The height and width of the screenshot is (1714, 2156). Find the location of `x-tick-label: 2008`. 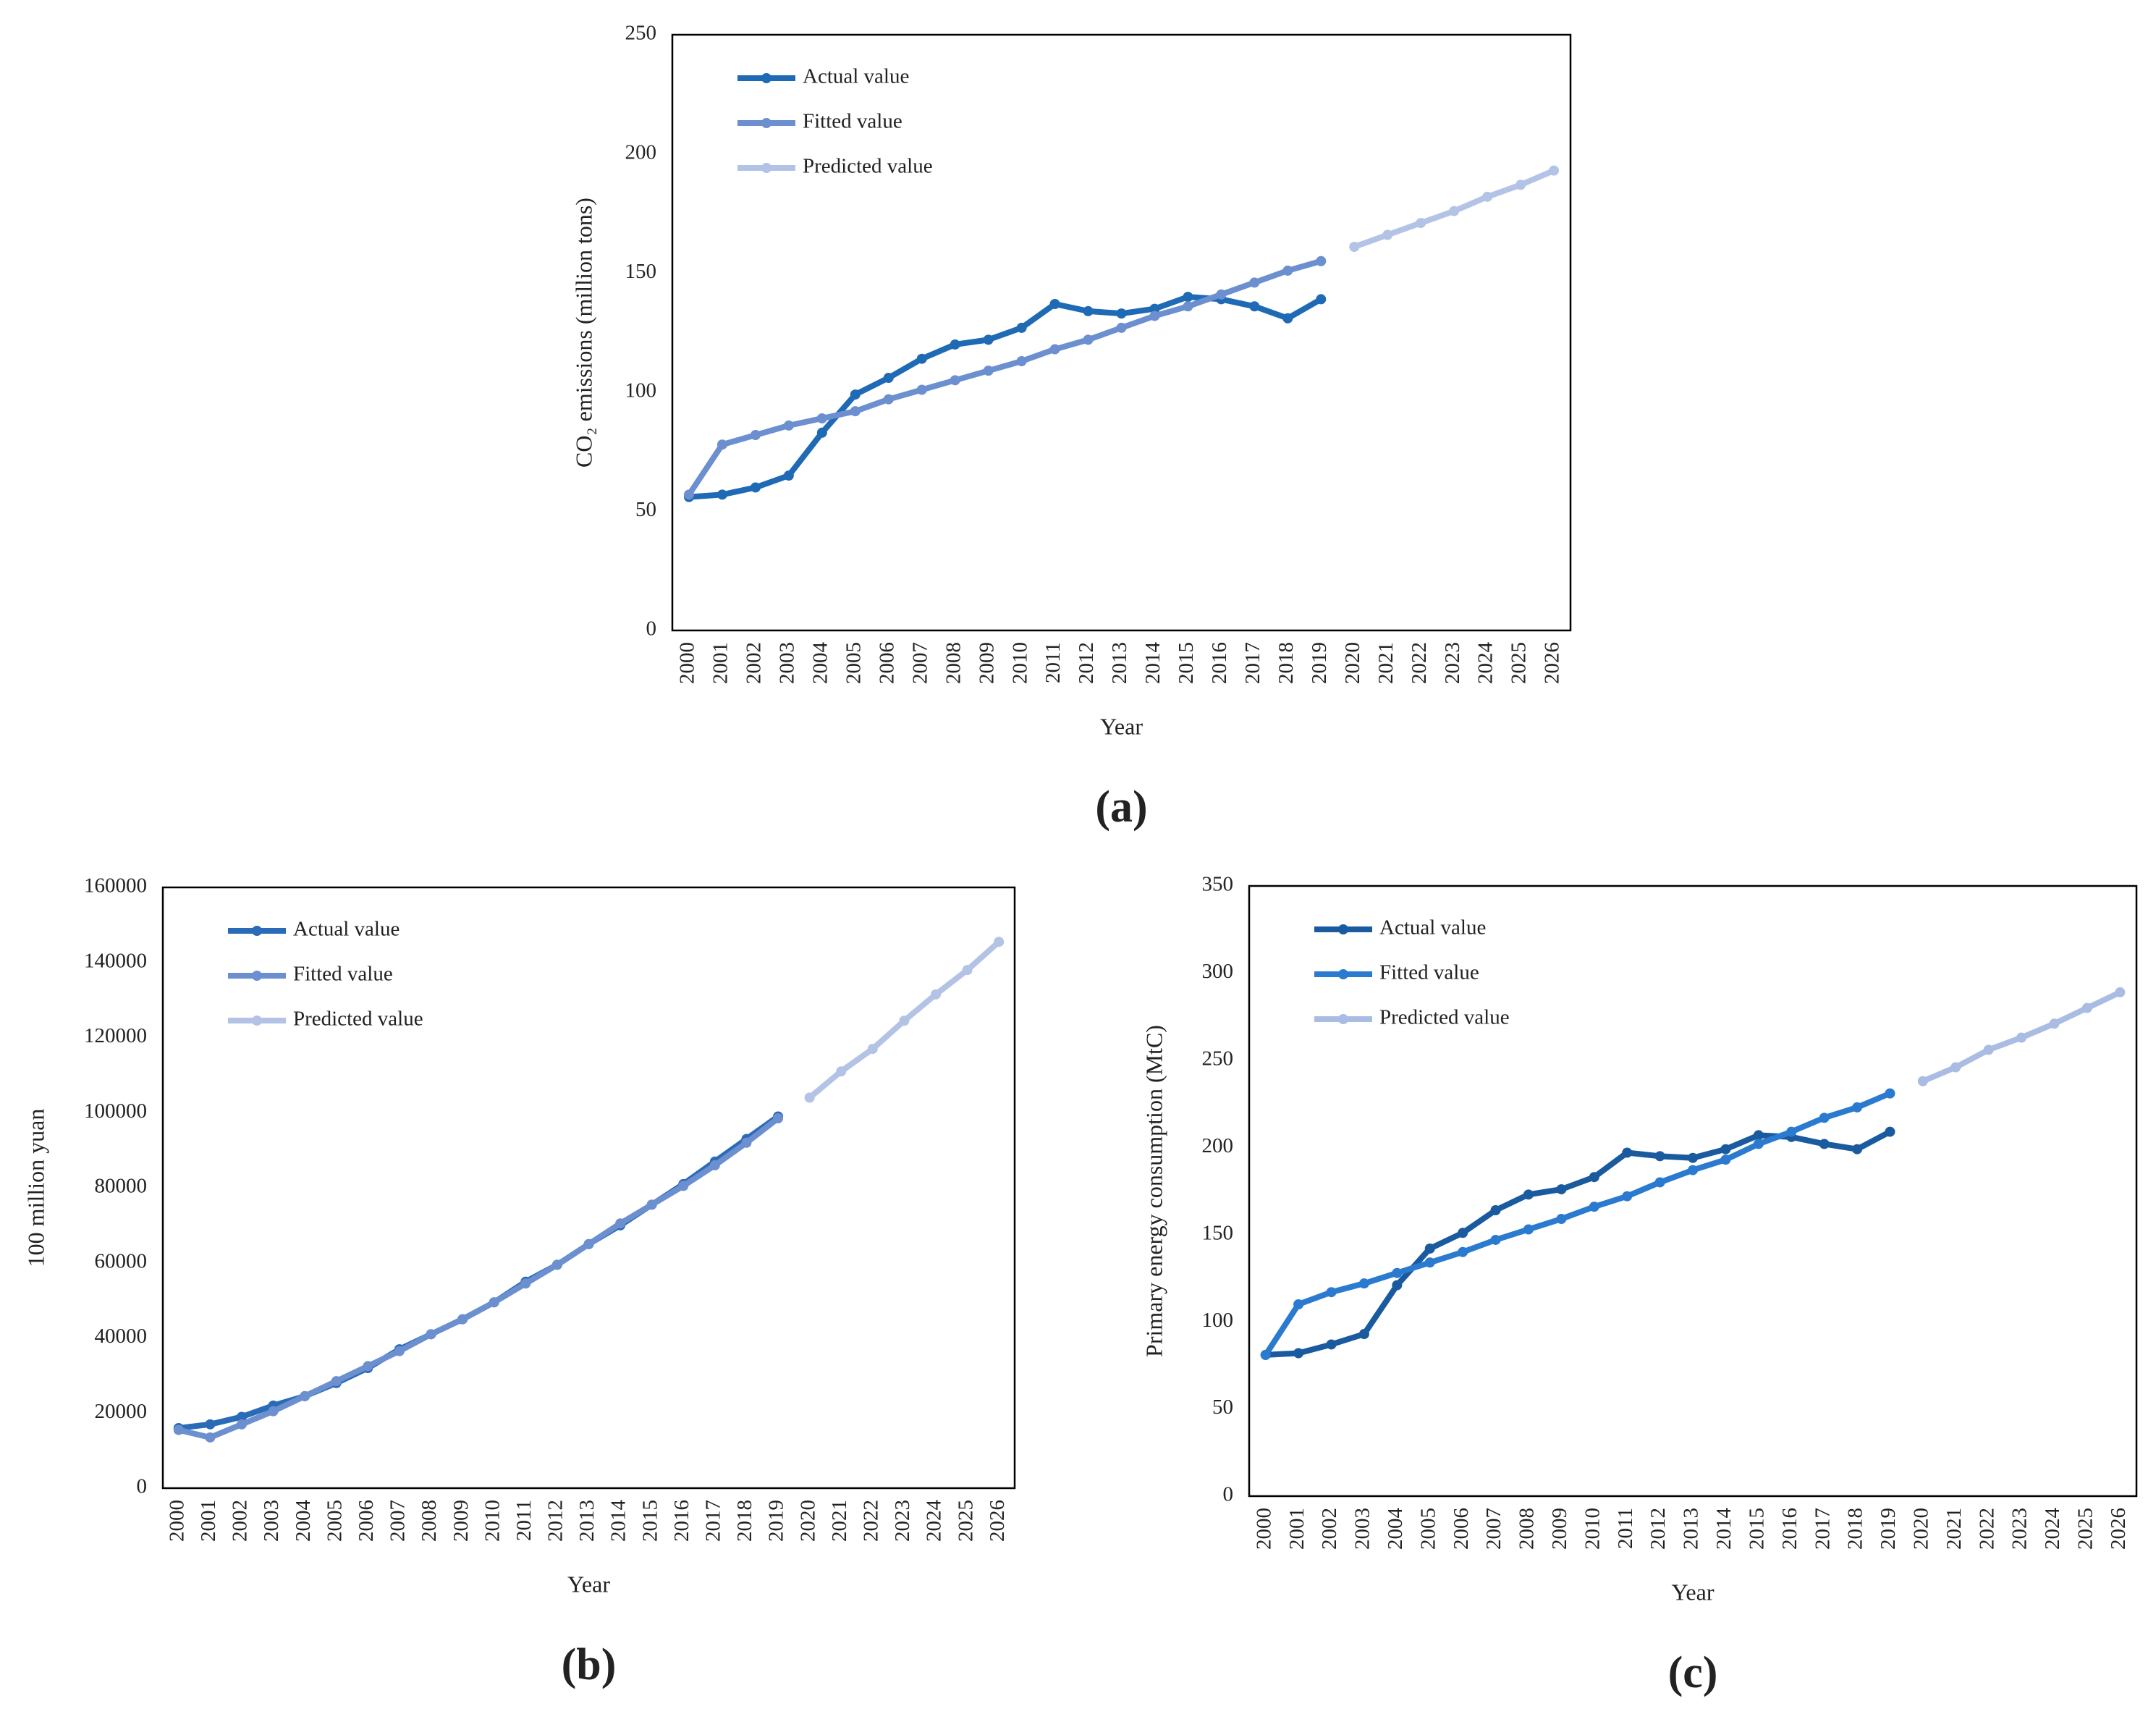

x-tick-label: 2008 is located at coordinates (953, 663).